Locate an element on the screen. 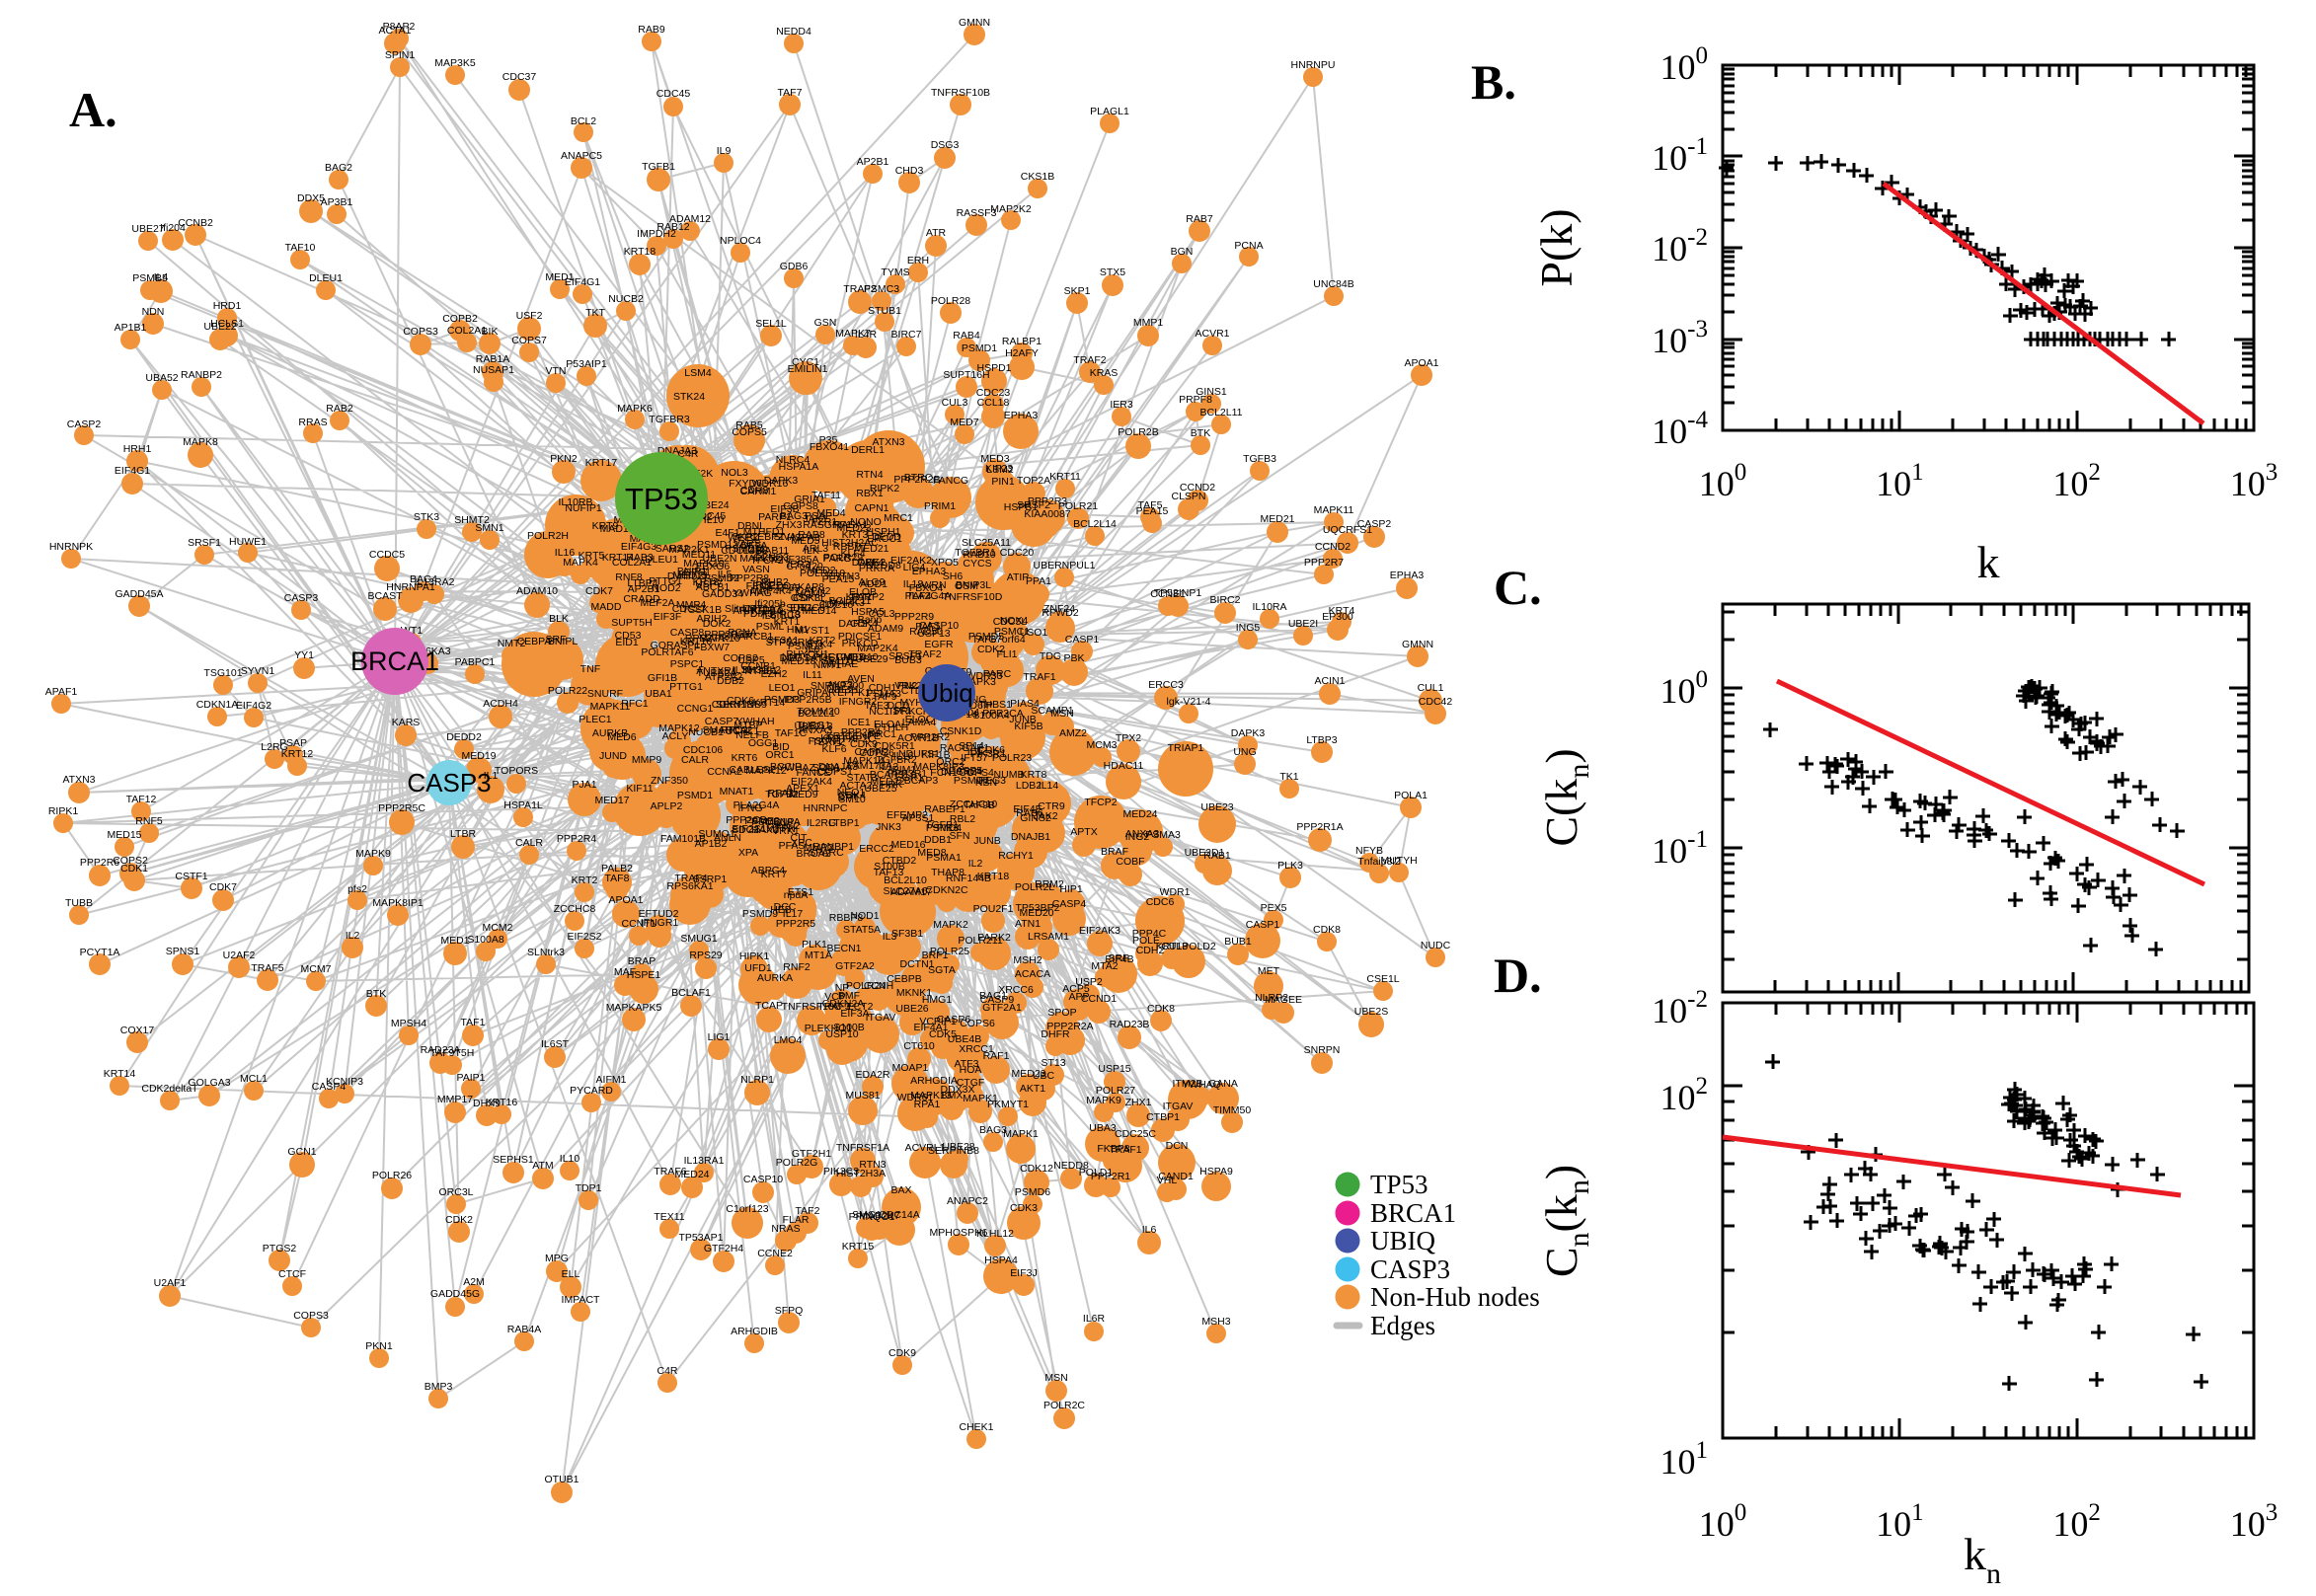  svg-text: TRAF2 is located at coordinates (860, 289).